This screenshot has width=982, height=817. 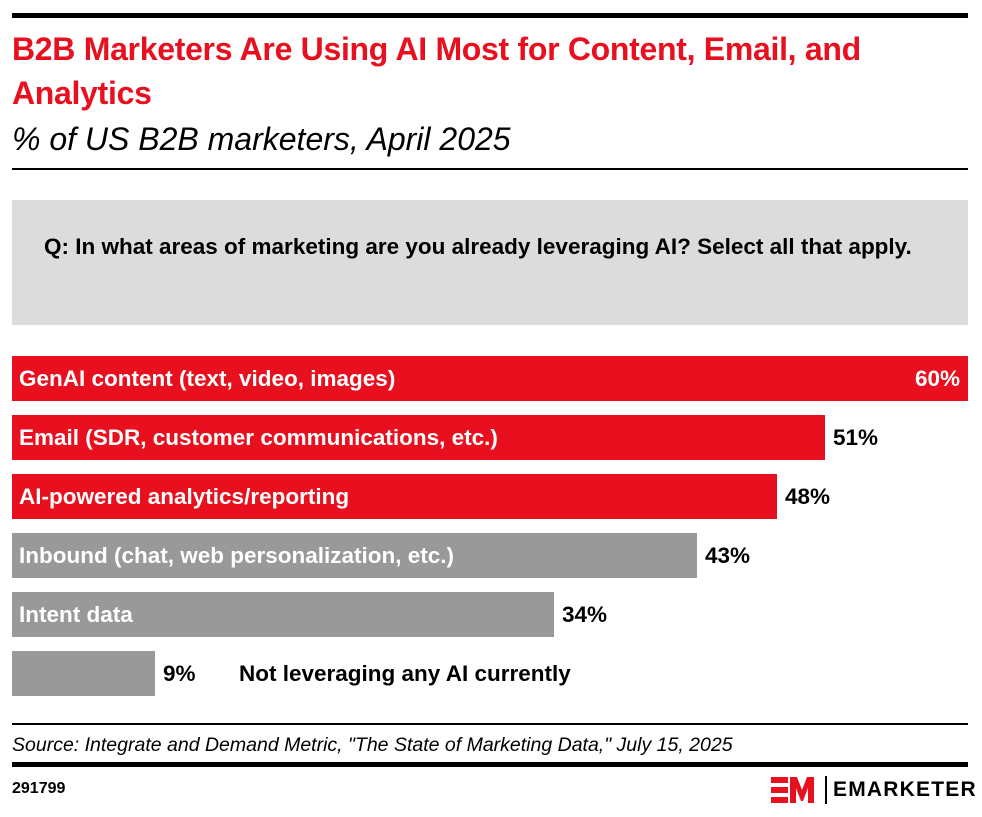 What do you see at coordinates (207, 378) in the screenshot?
I see `bar-label: GenAI content (text, video, images)` at bounding box center [207, 378].